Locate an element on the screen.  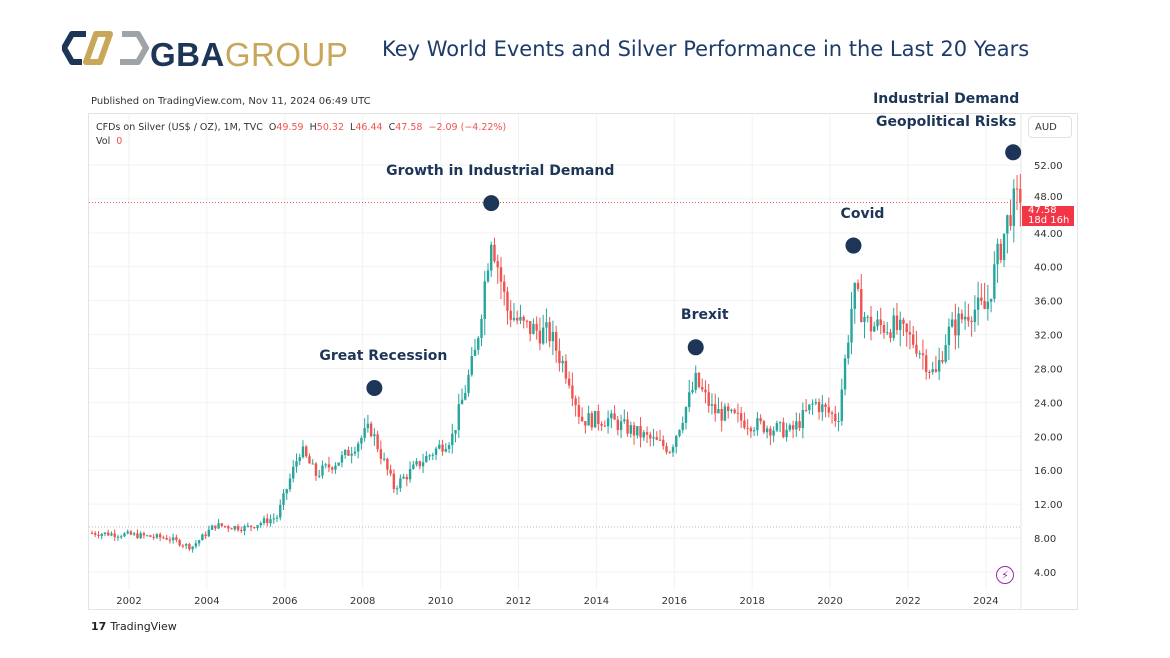
y-tick-label: 28.00 is located at coordinates (1048, 369).